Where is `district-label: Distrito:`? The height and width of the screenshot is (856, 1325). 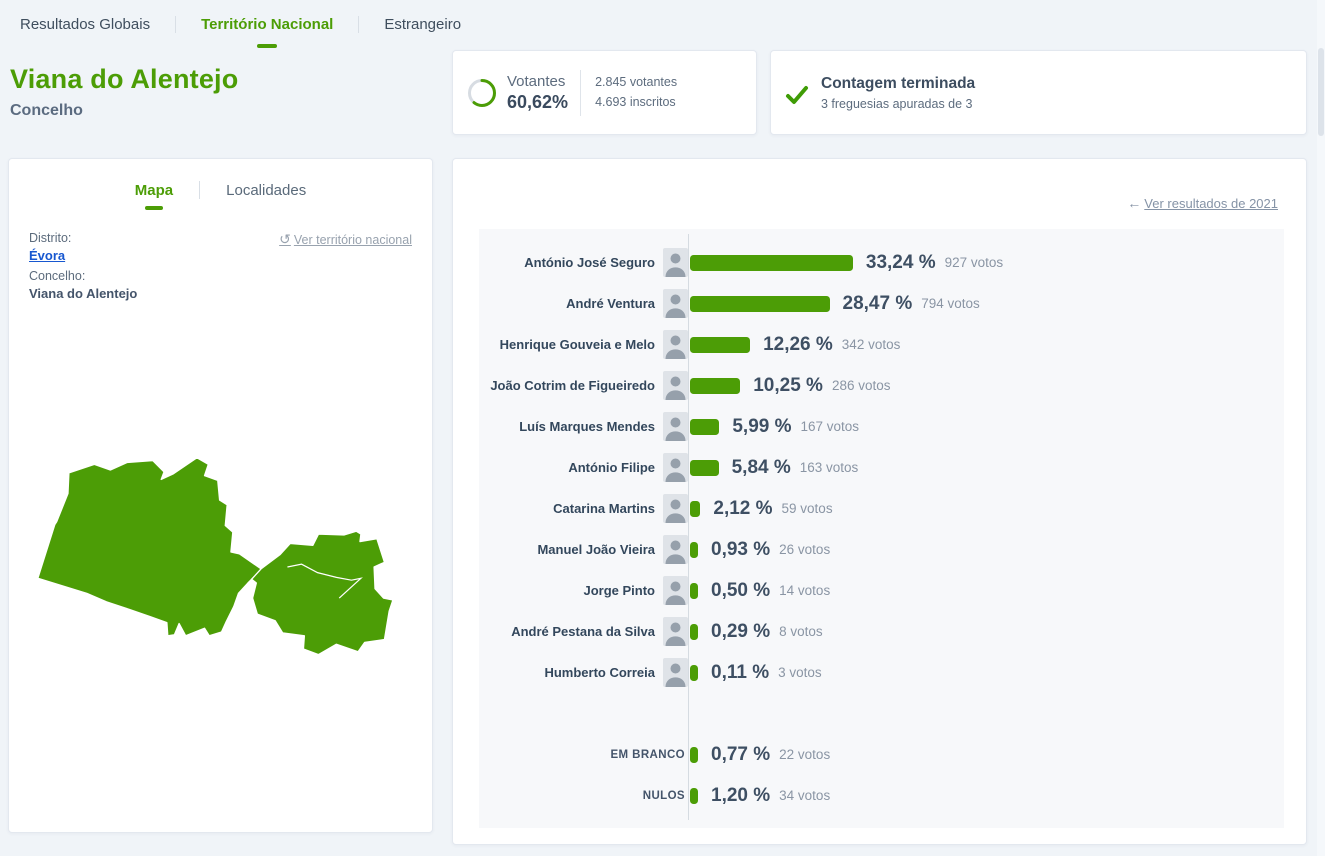
district-label: Distrito: is located at coordinates (50, 238).